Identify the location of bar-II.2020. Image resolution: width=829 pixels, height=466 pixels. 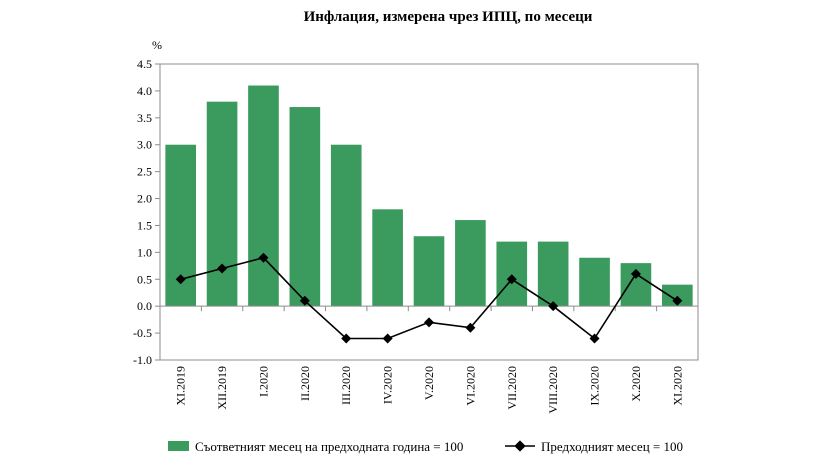
(305, 207).